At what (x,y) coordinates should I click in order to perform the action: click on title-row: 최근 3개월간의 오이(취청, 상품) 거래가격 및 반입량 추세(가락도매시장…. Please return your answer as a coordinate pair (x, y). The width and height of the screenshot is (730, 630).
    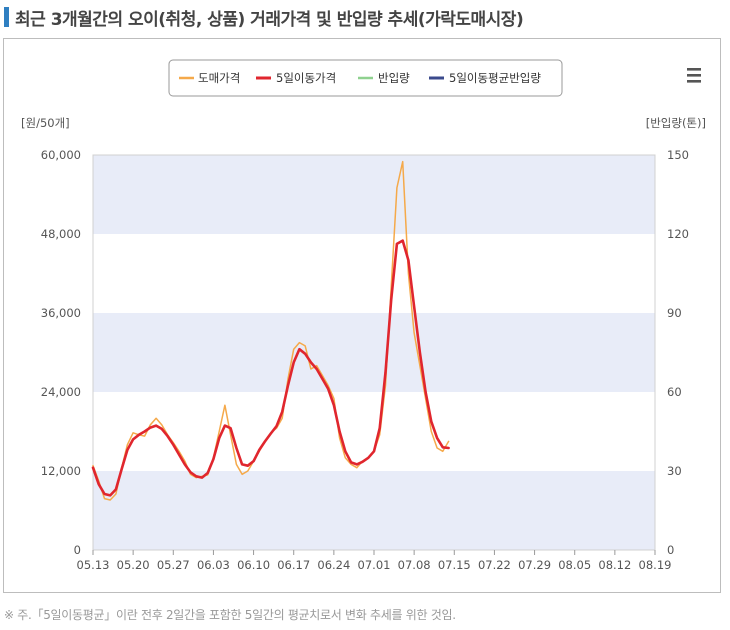
    Looking at the image, I should click on (264, 17).